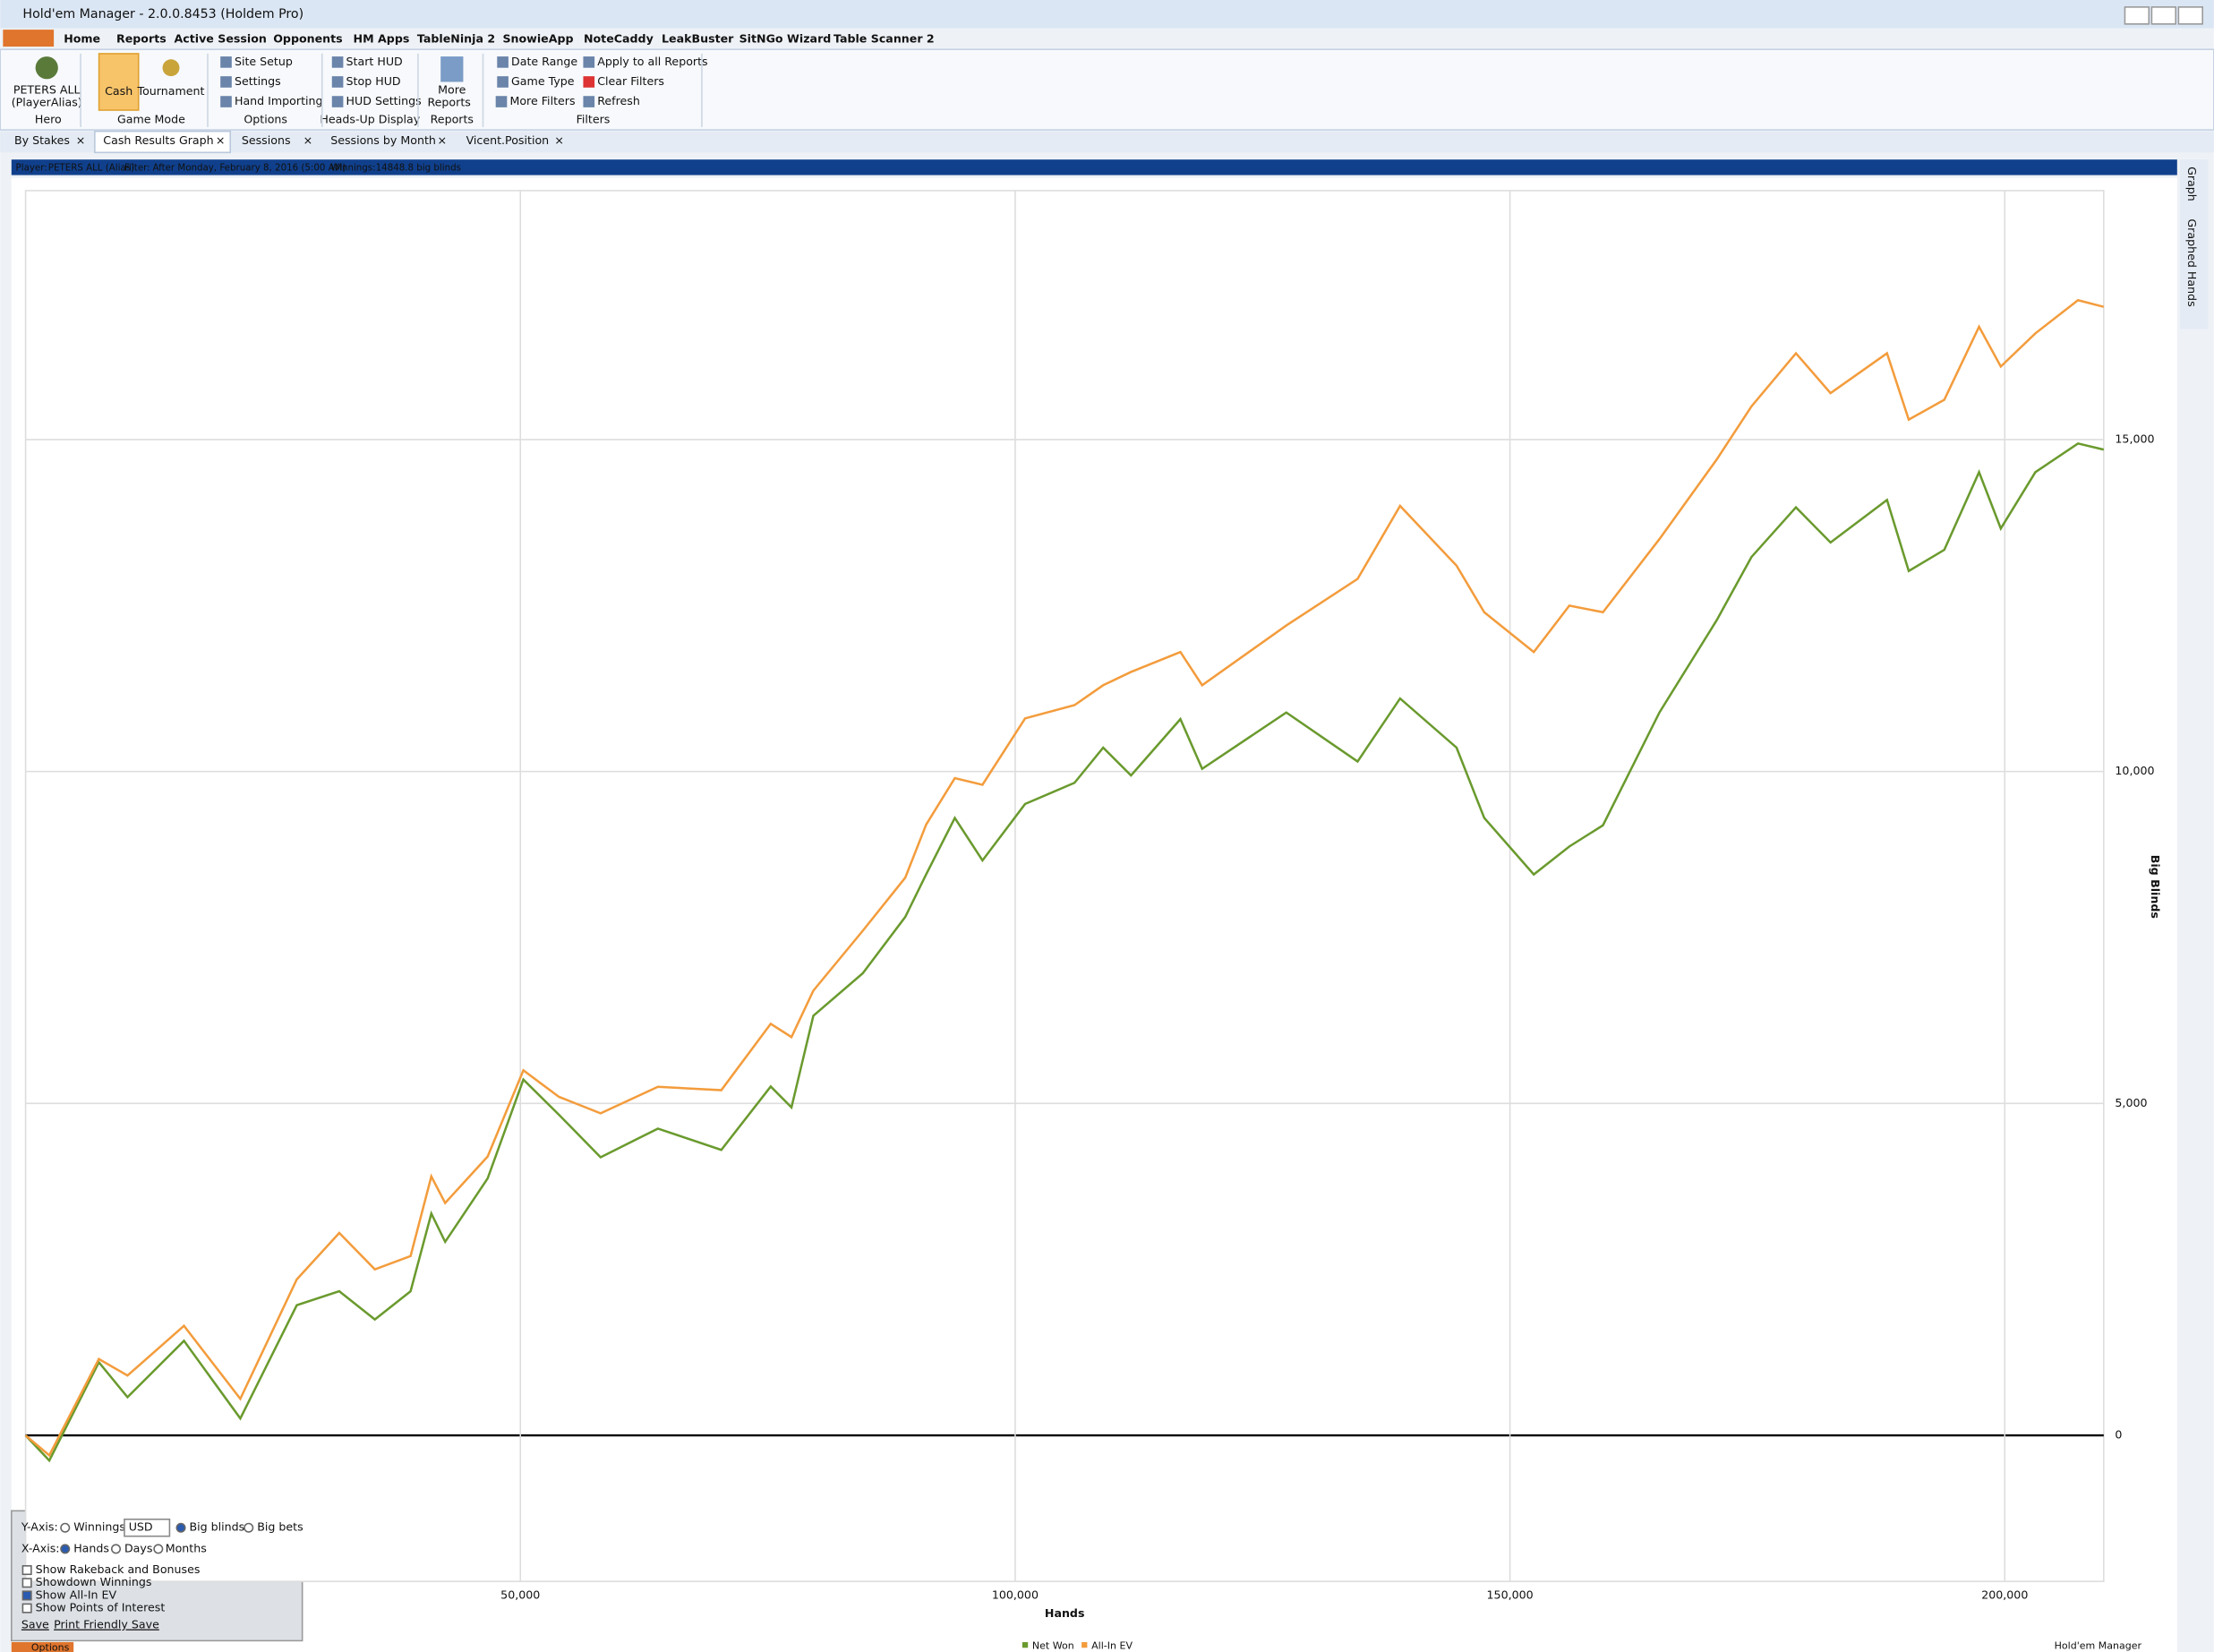 The image size is (2214, 1652). I want to click on radio-label: Big bets, so click(280, 1527).